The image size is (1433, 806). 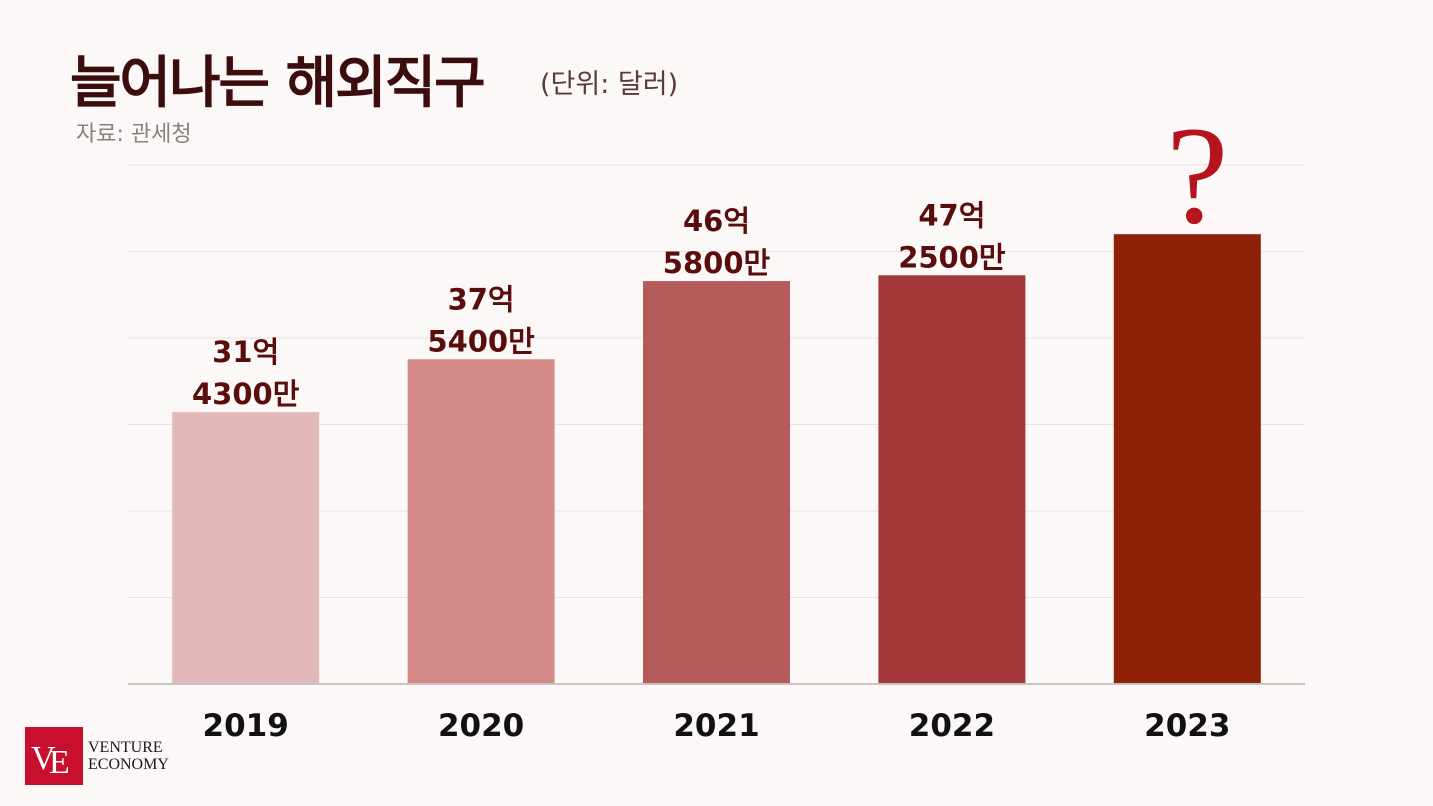 I want to click on bar-2021, so click(x=716, y=482).